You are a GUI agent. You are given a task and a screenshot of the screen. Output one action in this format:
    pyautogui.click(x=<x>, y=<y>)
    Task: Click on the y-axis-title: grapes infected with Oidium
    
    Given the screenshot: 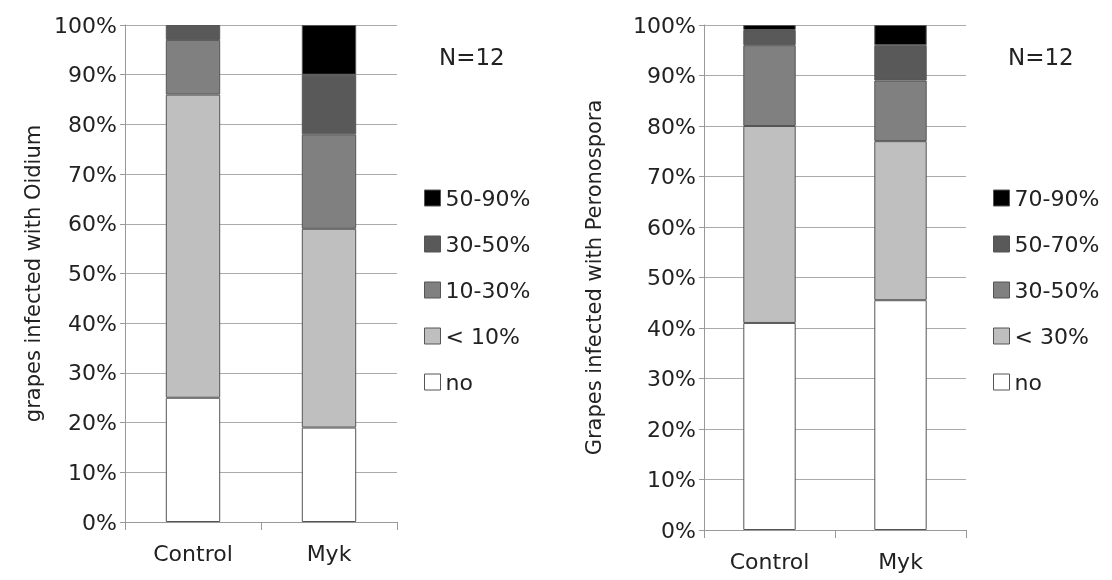 What is the action you would take?
    pyautogui.click(x=32, y=273)
    